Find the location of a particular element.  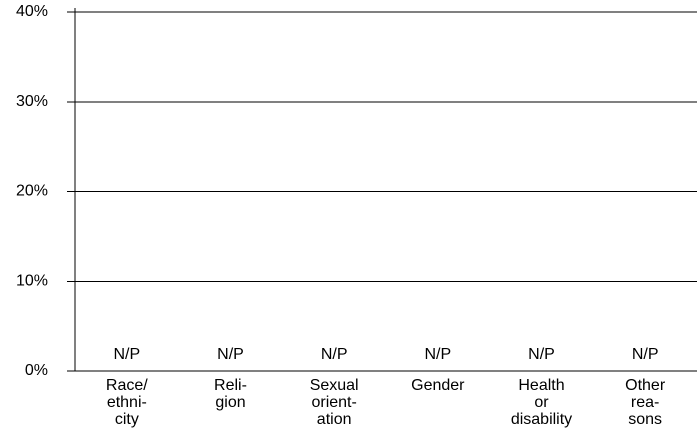

x-tick-label: Sexual orient- ation is located at coordinates (334, 402).